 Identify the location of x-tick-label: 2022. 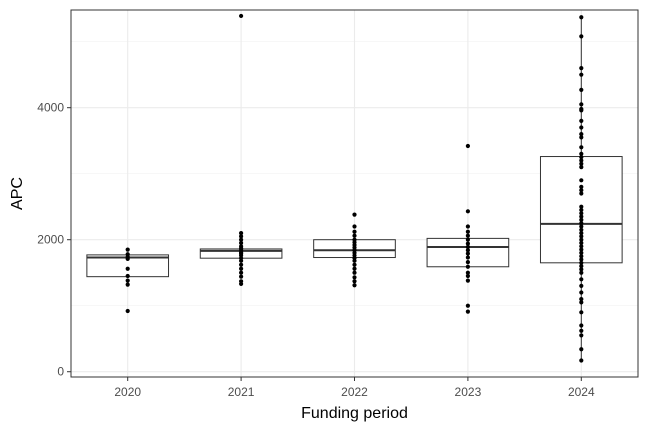
(354, 392).